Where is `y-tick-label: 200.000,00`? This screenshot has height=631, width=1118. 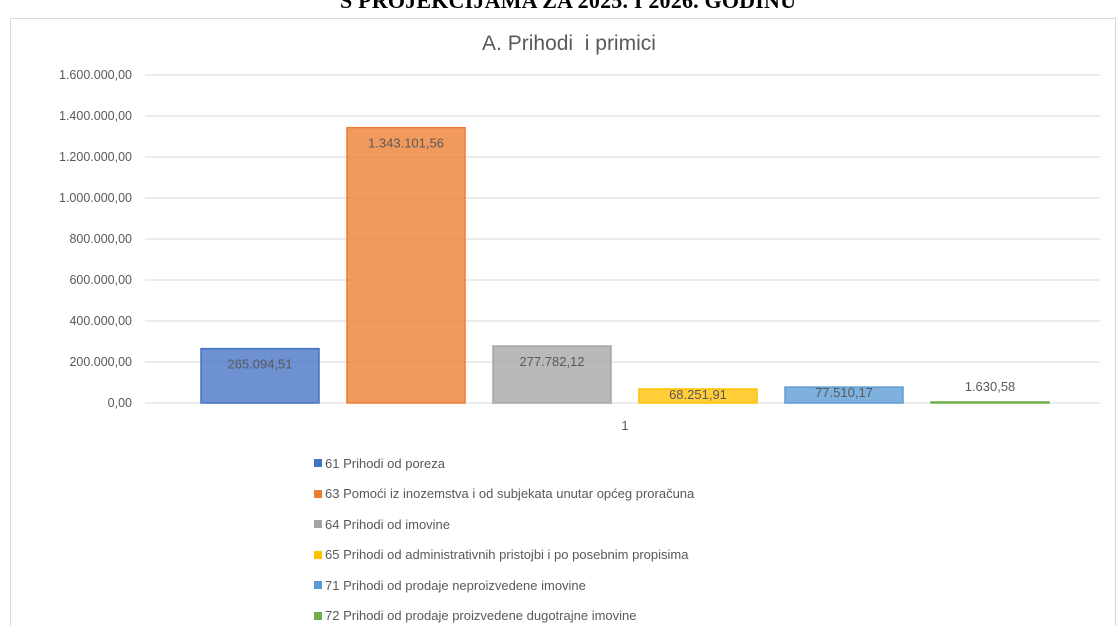
y-tick-label: 200.000,00 is located at coordinates (100, 362).